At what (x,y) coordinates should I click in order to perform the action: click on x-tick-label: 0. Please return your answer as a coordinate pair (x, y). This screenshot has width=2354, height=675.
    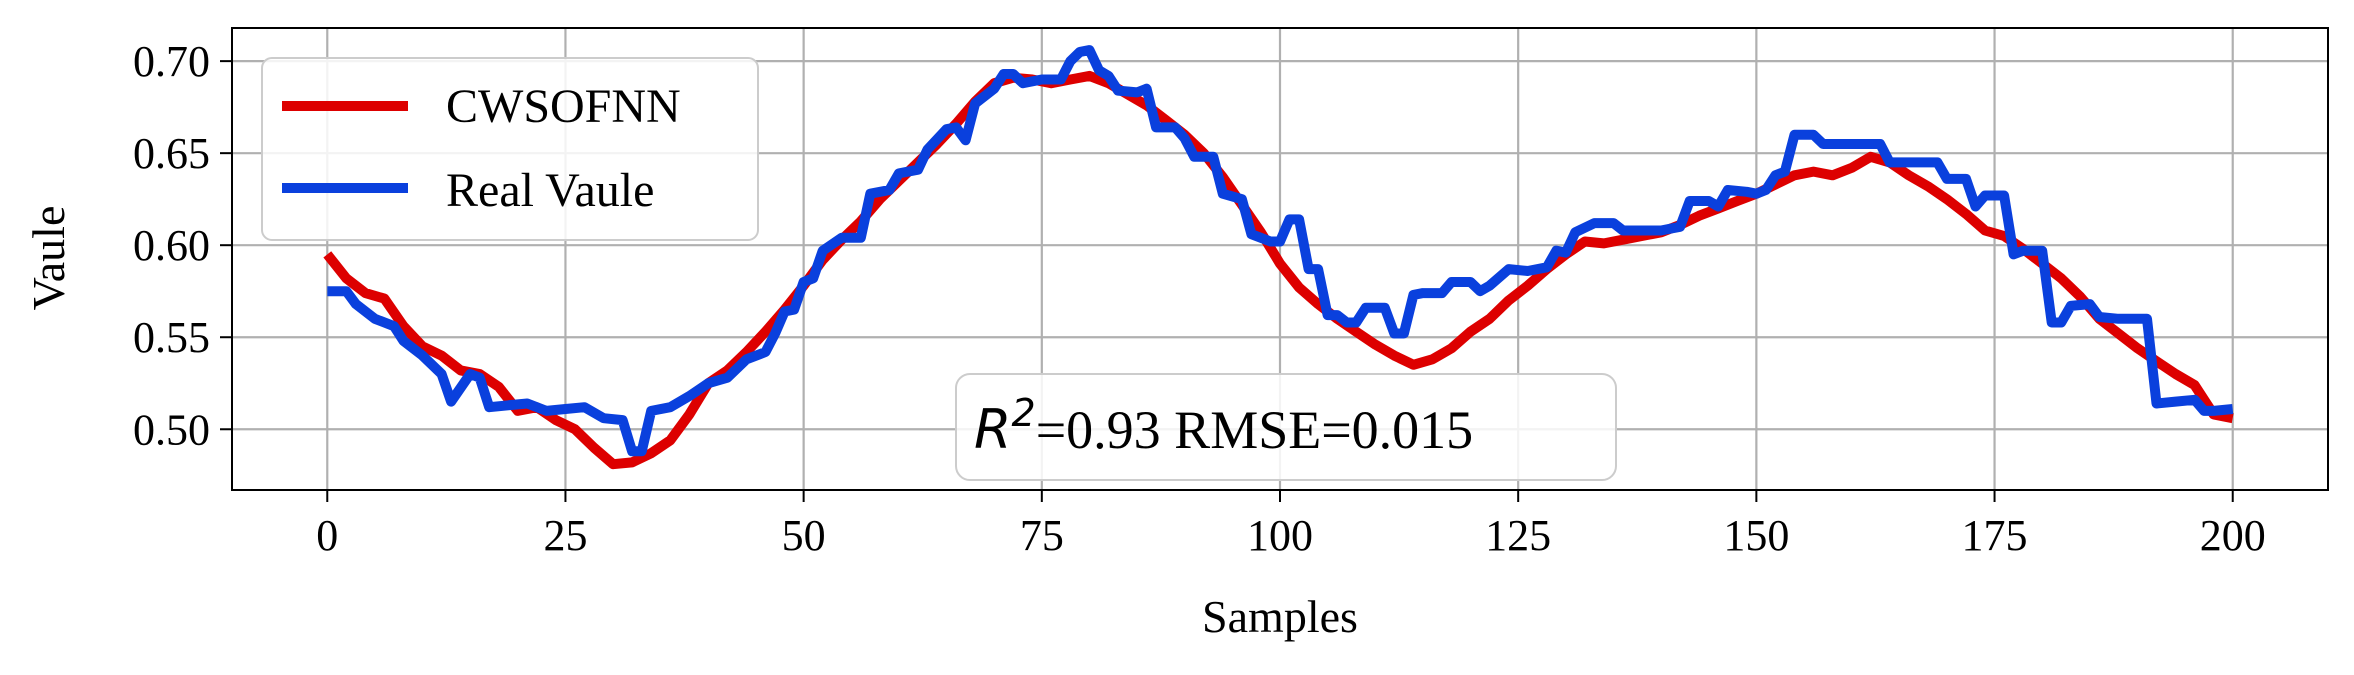
    Looking at the image, I should click on (327, 535).